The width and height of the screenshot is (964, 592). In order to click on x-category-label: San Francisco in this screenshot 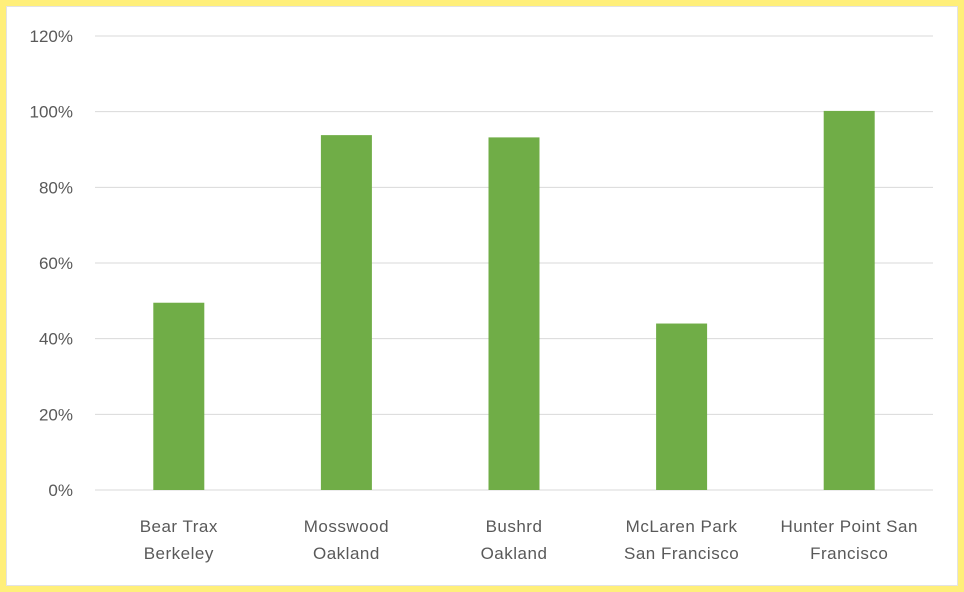, I will do `click(681, 553)`.